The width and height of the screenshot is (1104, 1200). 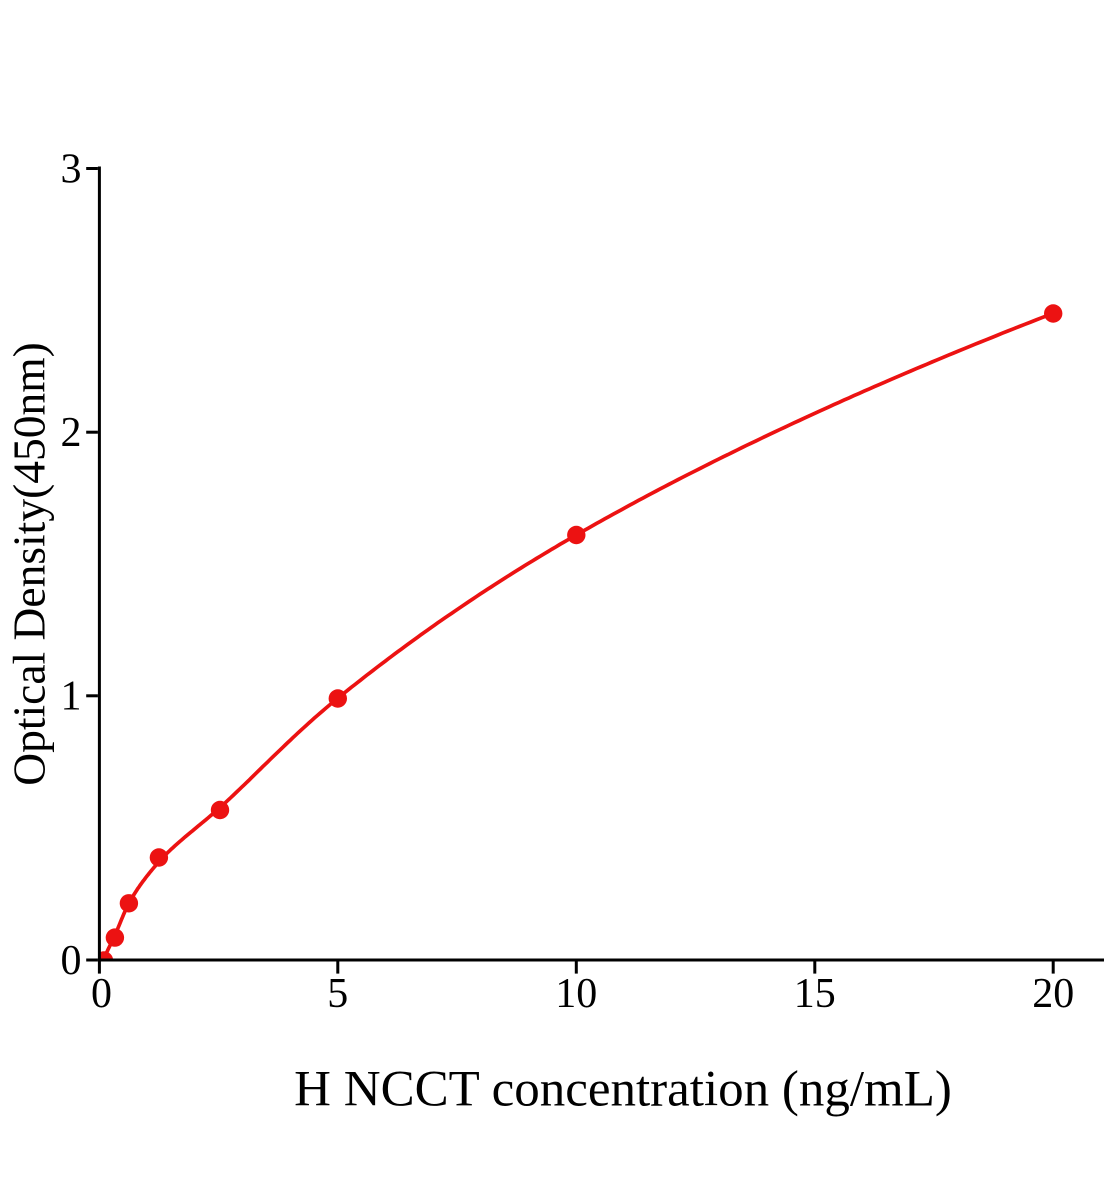 I want to click on svg-text: 15, so click(x=815, y=994).